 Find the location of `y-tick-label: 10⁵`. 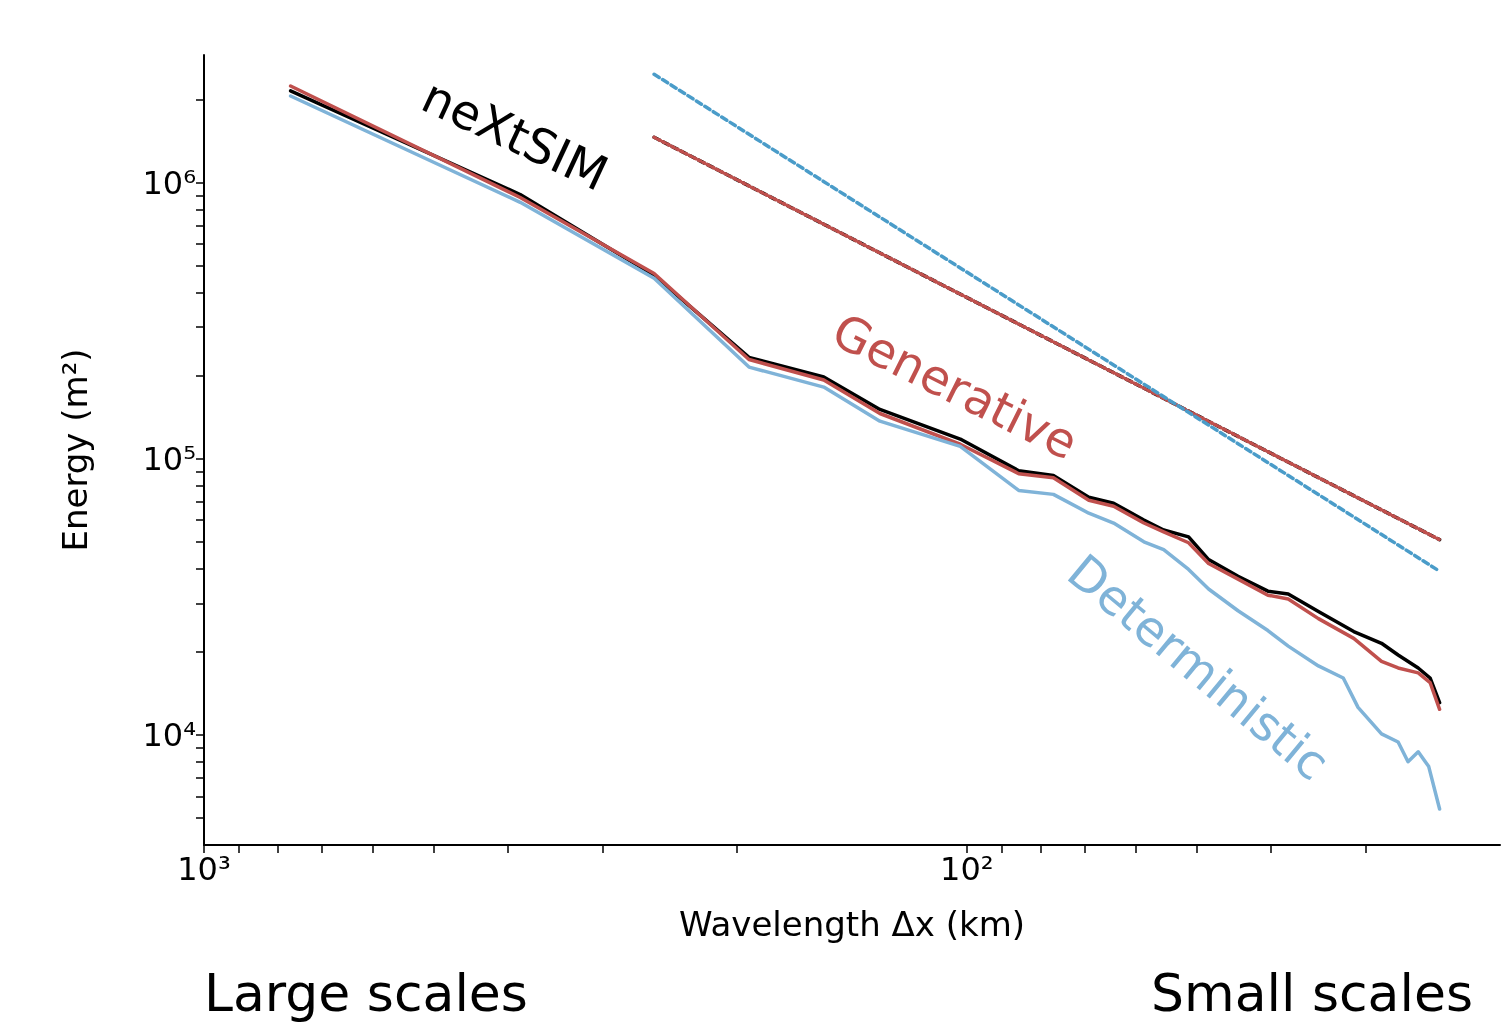

y-tick-label: 10⁵ is located at coordinates (169, 458).